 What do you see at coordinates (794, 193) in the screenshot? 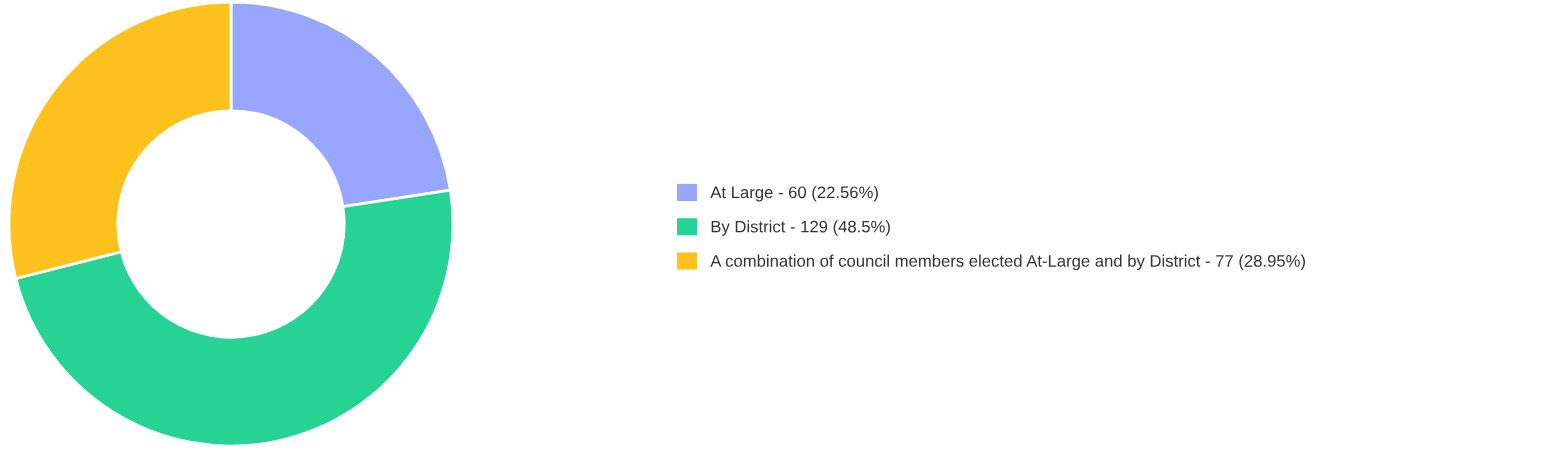
I see `legend-label: At Large - 60 (22.56%)` at bounding box center [794, 193].